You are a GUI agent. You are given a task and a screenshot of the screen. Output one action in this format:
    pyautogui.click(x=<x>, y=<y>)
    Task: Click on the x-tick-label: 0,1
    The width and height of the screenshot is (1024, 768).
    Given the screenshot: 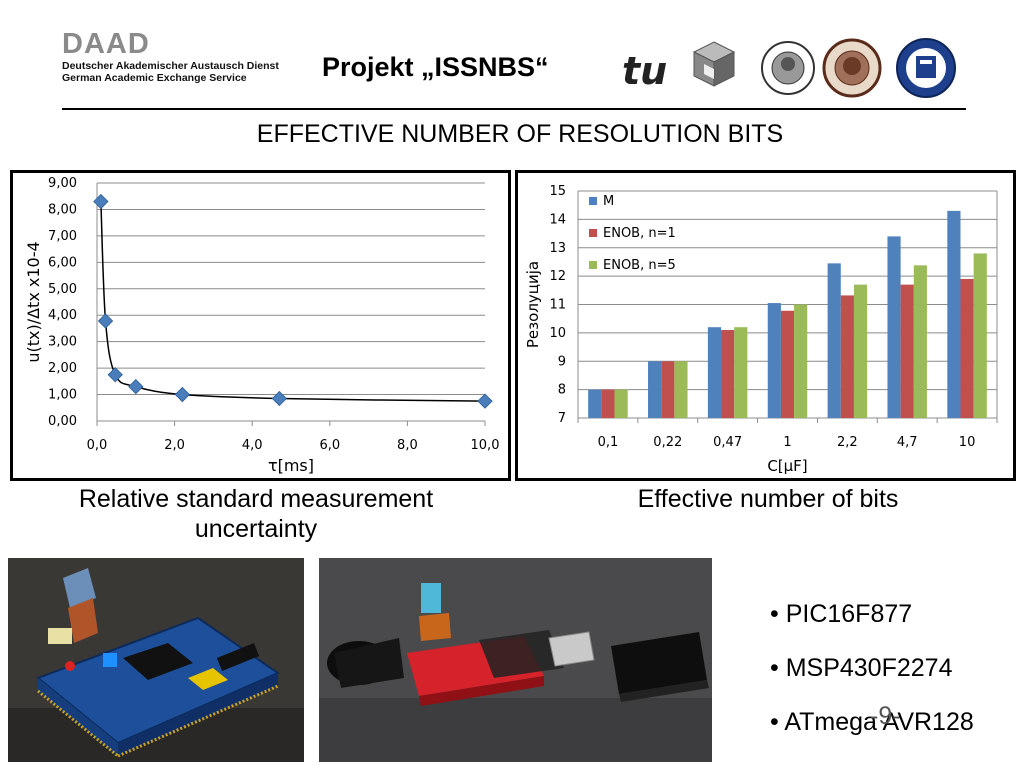 What is the action you would take?
    pyautogui.click(x=608, y=442)
    